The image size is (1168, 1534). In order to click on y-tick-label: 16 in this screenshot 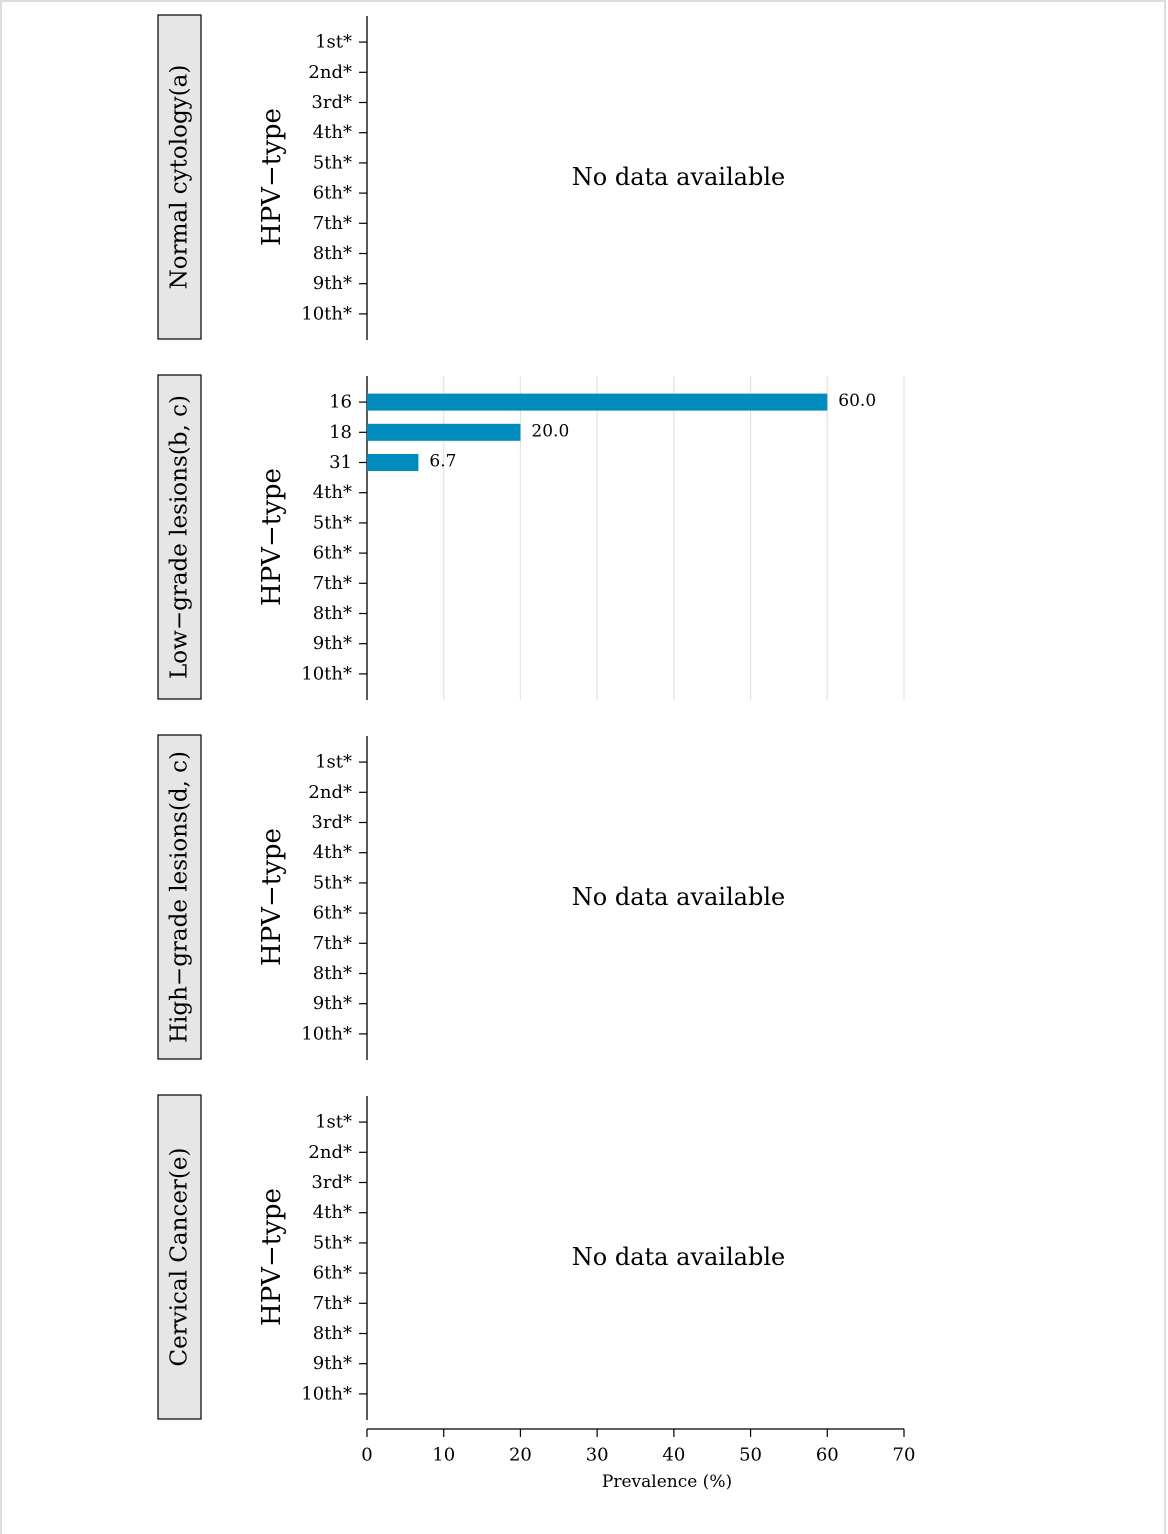, I will do `click(340, 402)`.